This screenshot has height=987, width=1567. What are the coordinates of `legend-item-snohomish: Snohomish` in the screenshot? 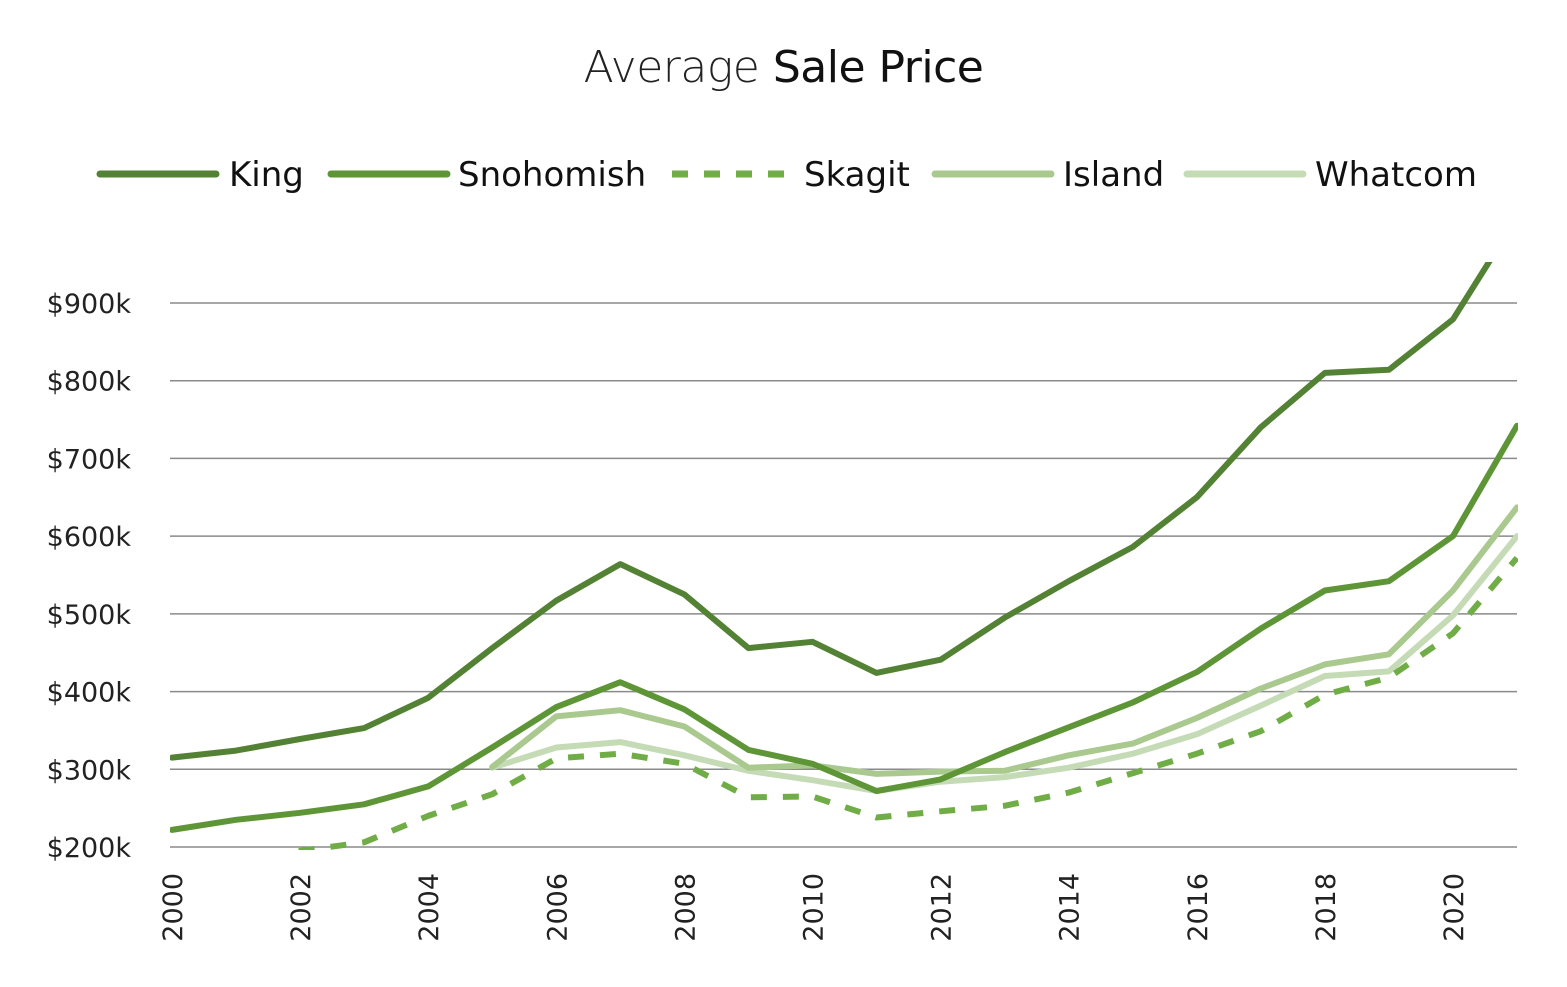 It's located at (486, 175).